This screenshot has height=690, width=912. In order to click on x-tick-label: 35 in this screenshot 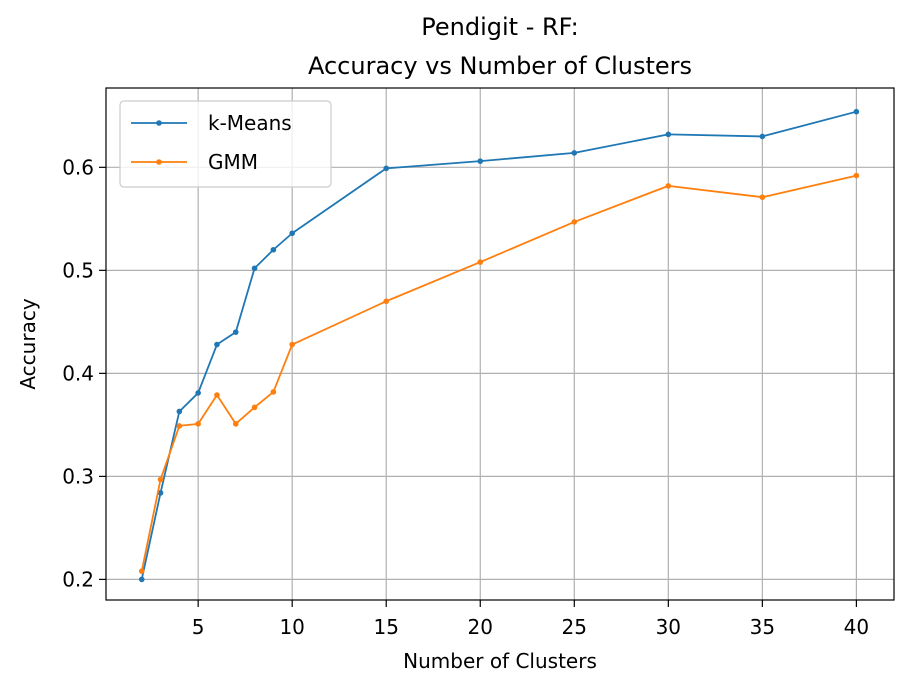, I will do `click(762, 627)`.